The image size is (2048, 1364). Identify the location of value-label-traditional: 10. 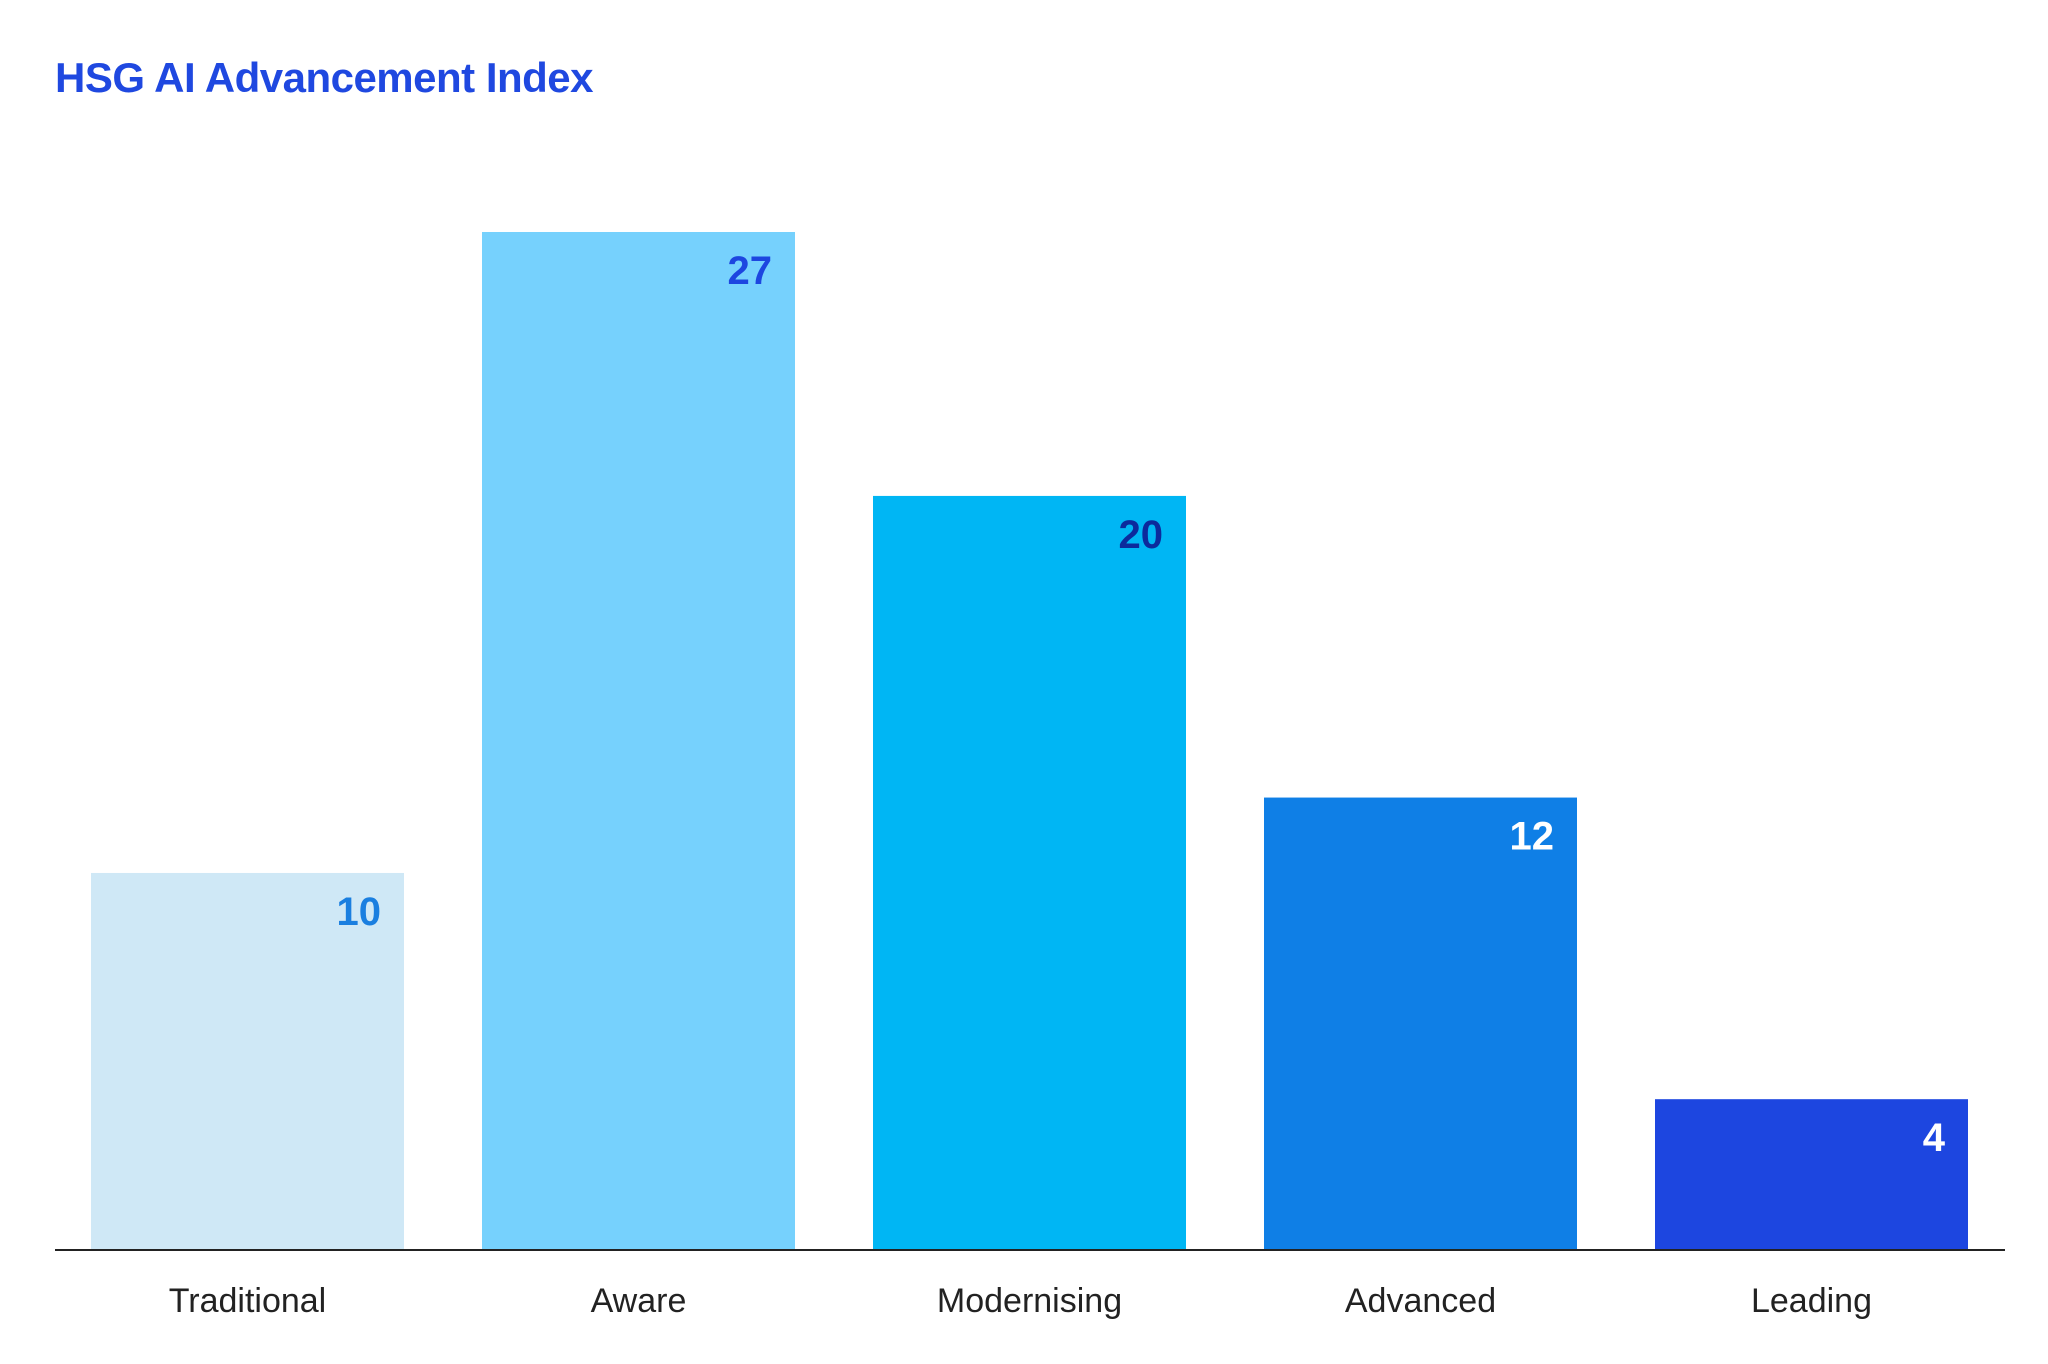
(359, 912).